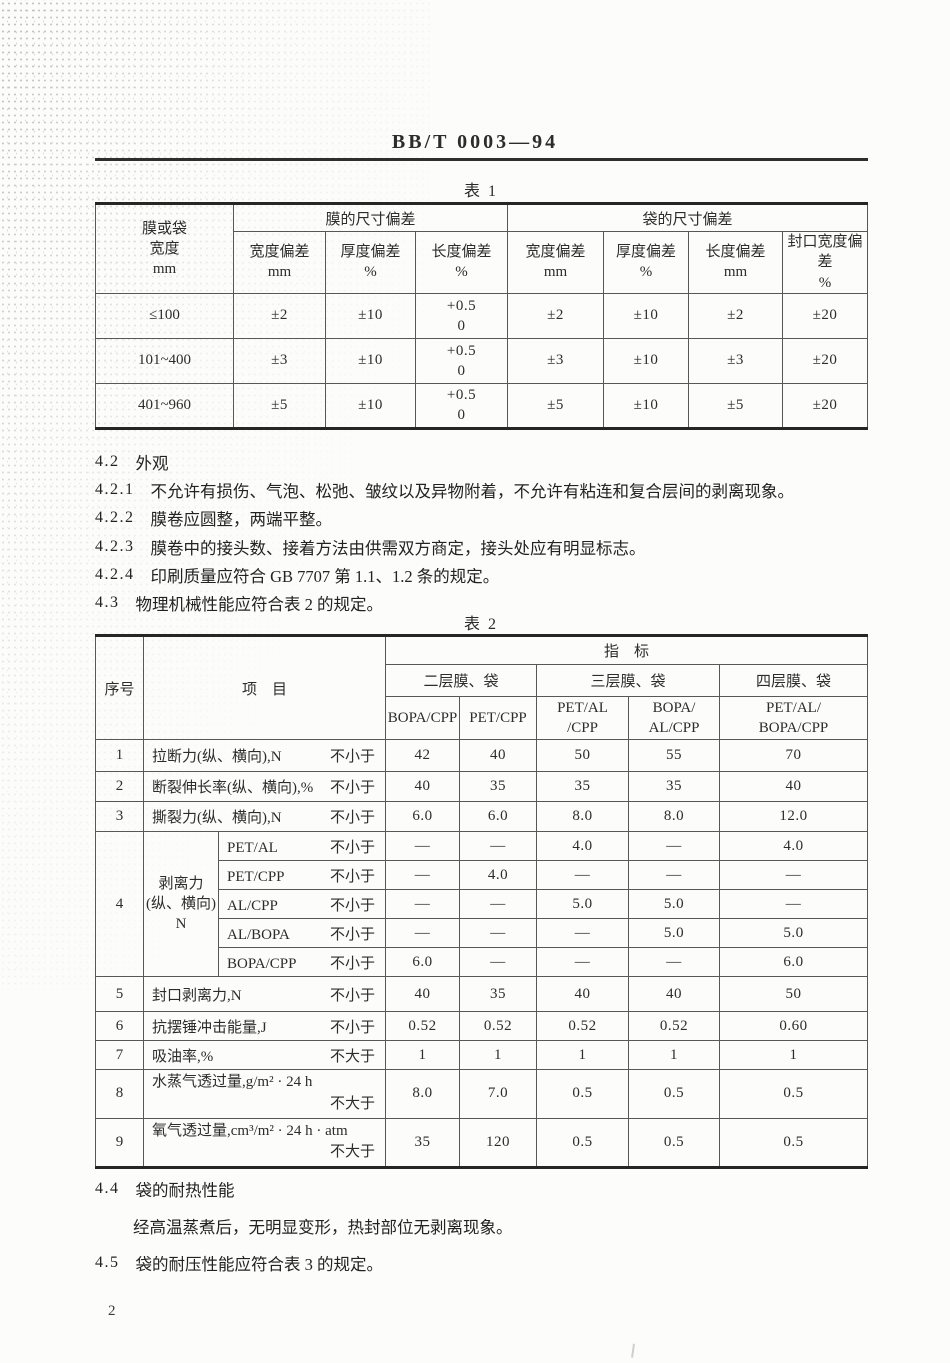 This screenshot has height=1363, width=950. What do you see at coordinates (302, 962) in the screenshot?
I see `table2-item-cell: BOPA/CPP 不小于` at bounding box center [302, 962].